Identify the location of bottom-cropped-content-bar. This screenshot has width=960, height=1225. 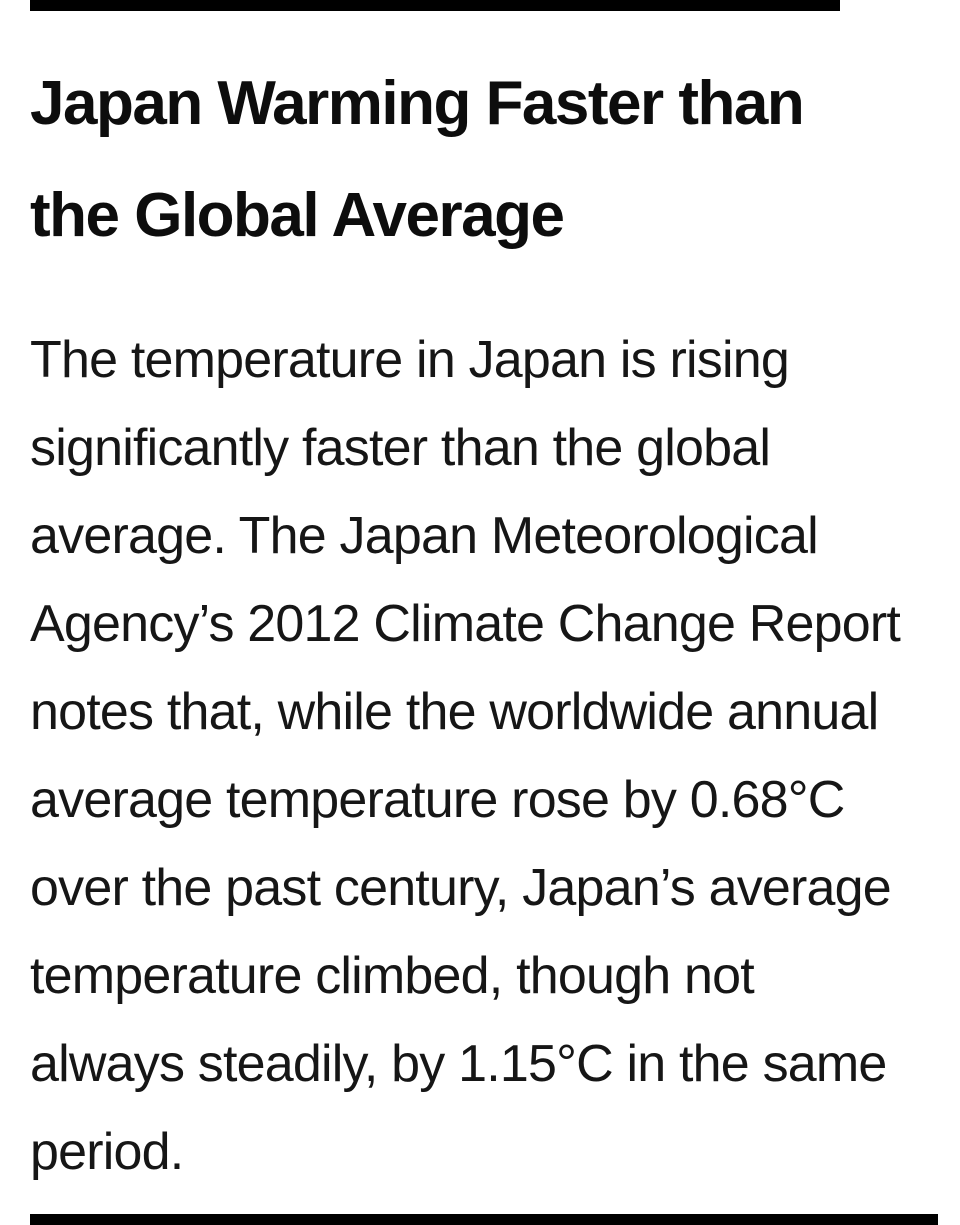
(484, 1219).